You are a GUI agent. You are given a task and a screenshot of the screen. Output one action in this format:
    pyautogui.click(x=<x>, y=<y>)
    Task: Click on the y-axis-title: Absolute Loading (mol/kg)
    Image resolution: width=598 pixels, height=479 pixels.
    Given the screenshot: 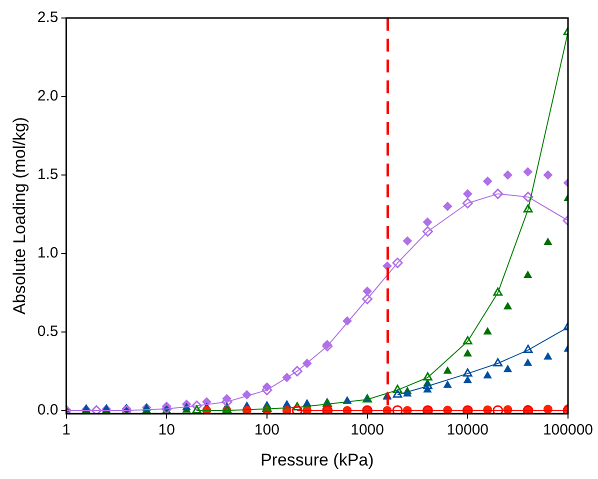 What is the action you would take?
    pyautogui.click(x=19, y=216)
    